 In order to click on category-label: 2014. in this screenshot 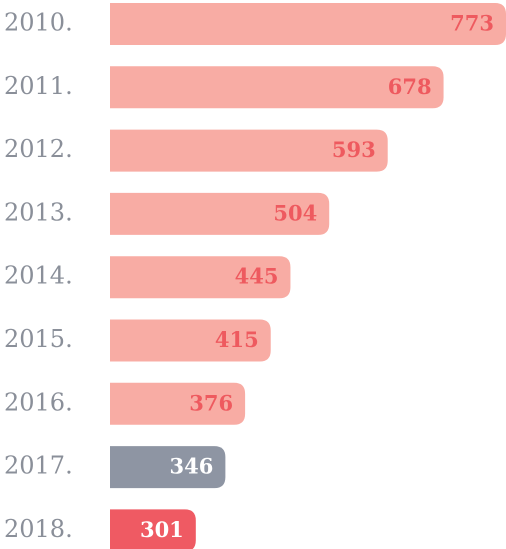, I will do `click(38, 276)`.